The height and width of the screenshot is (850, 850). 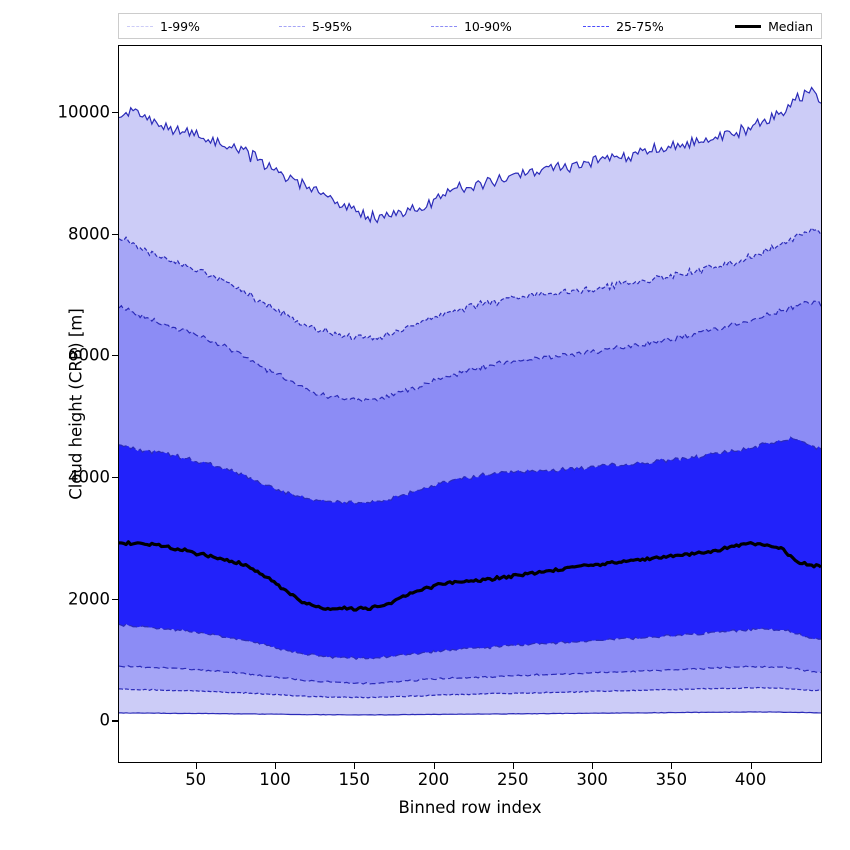 I want to click on legend-label: 25-75%, so click(x=640, y=26).